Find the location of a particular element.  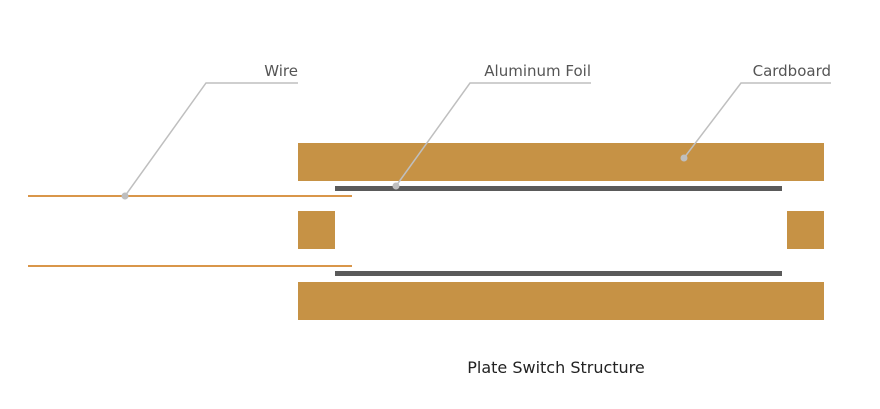

wire-top is located at coordinates (190, 196).